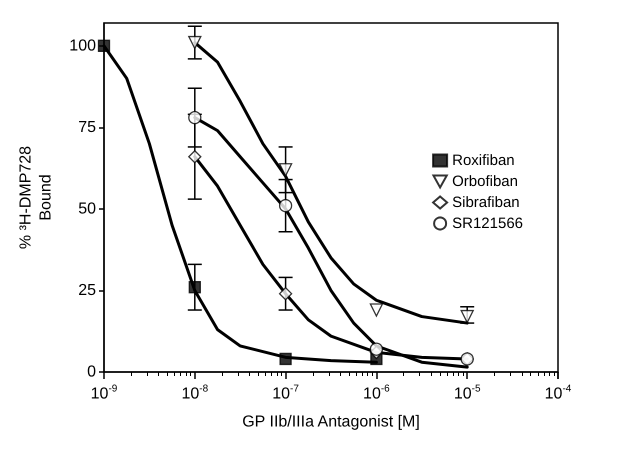  What do you see at coordinates (485, 181) in the screenshot?
I see `legend-label: Orbofiban` at bounding box center [485, 181].